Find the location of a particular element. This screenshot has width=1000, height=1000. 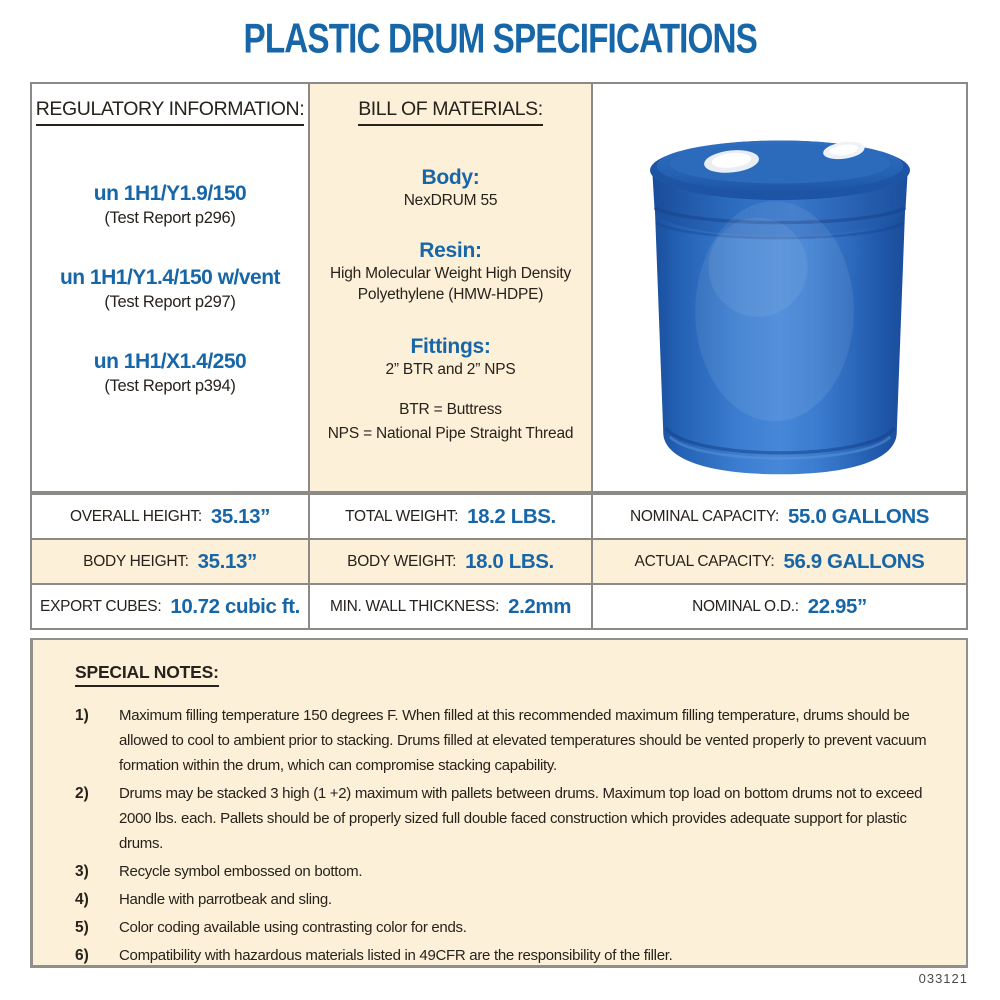

spec-nominal-capacity: NOMINAL CAPACITY: 55.0 GALLONS is located at coordinates (779, 515).